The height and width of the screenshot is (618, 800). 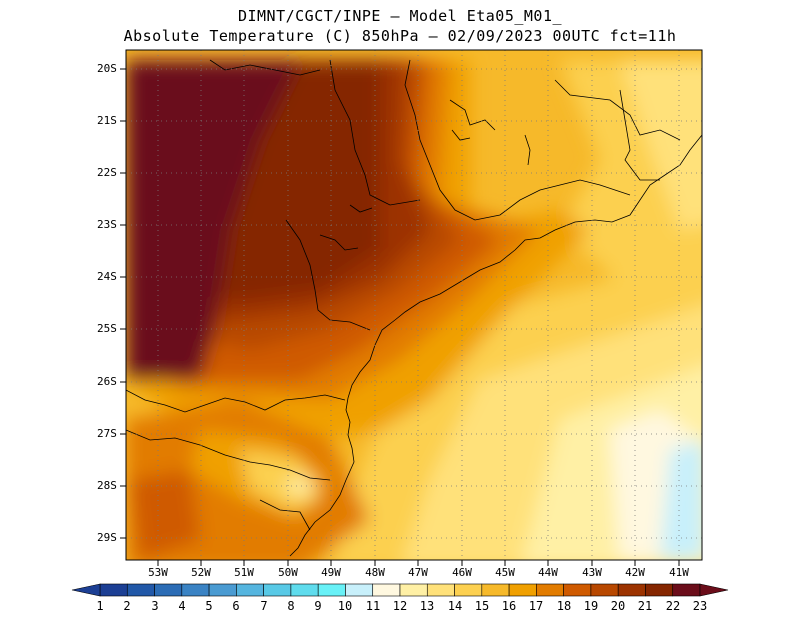 I want to click on lon-label: 42W, so click(x=635, y=572).